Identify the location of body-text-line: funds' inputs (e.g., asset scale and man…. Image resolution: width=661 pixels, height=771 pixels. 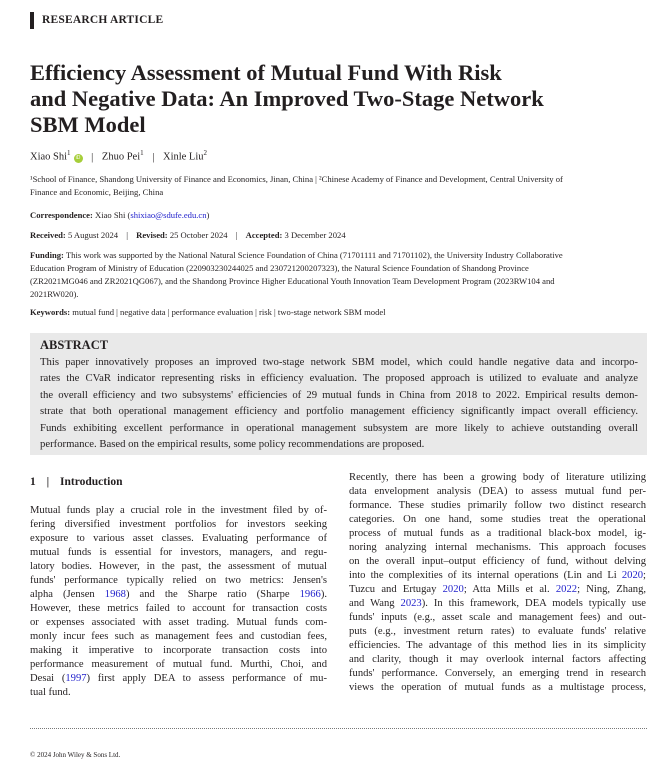
(497, 617).